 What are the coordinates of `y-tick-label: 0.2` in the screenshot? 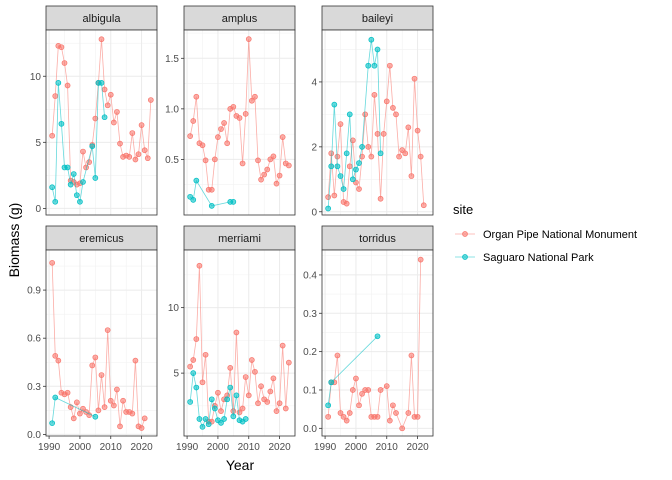 It's located at (310, 352).